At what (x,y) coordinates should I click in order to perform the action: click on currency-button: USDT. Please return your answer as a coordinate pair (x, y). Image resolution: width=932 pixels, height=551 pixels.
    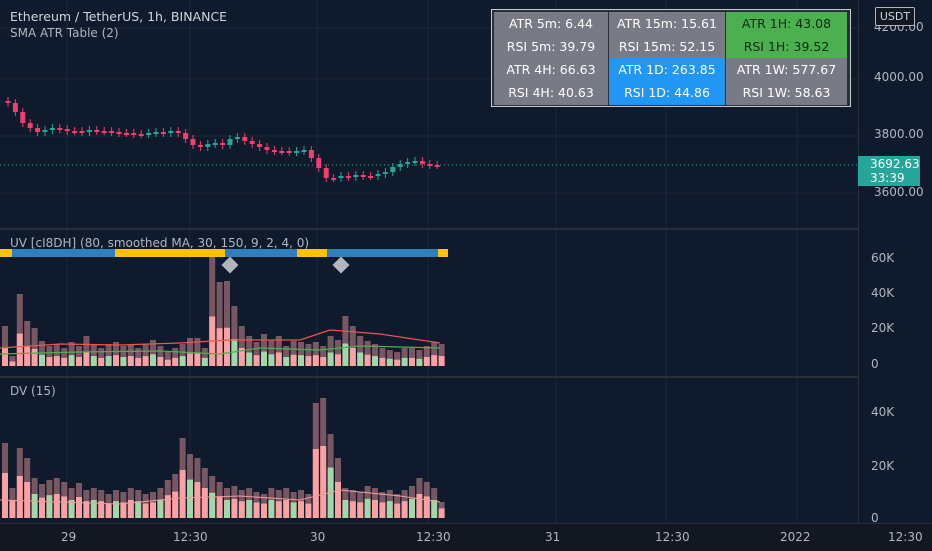
    Looking at the image, I should click on (895, 16).